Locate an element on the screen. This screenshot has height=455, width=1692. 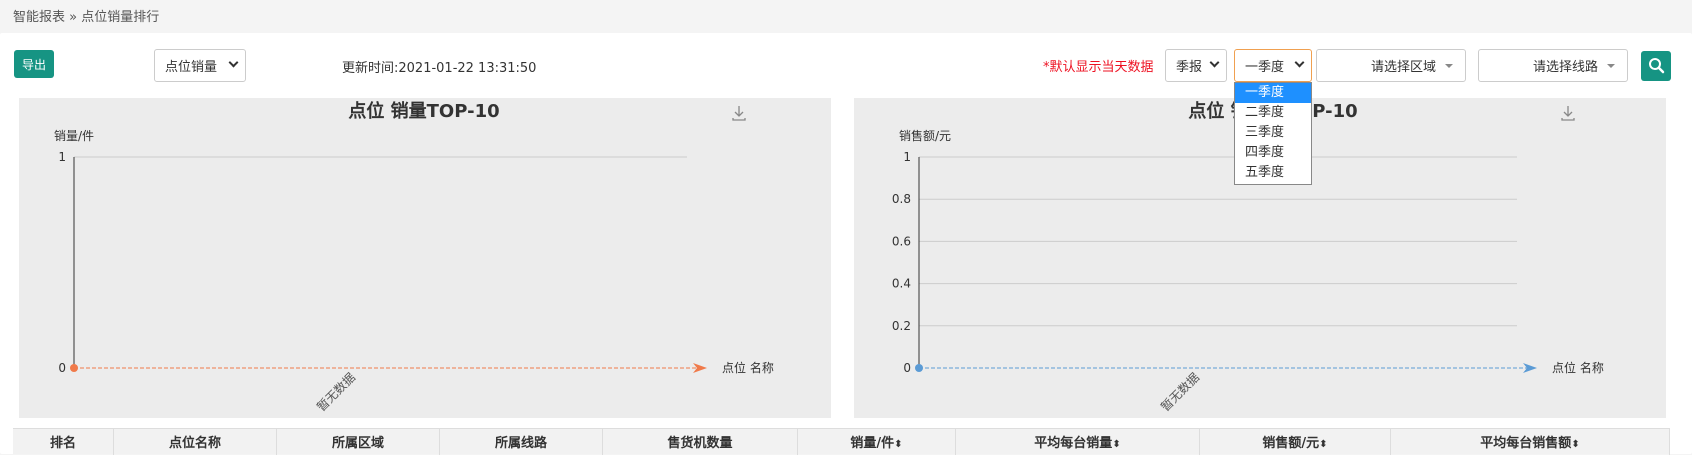
table-header-label: 售货机数量 is located at coordinates (700, 443).